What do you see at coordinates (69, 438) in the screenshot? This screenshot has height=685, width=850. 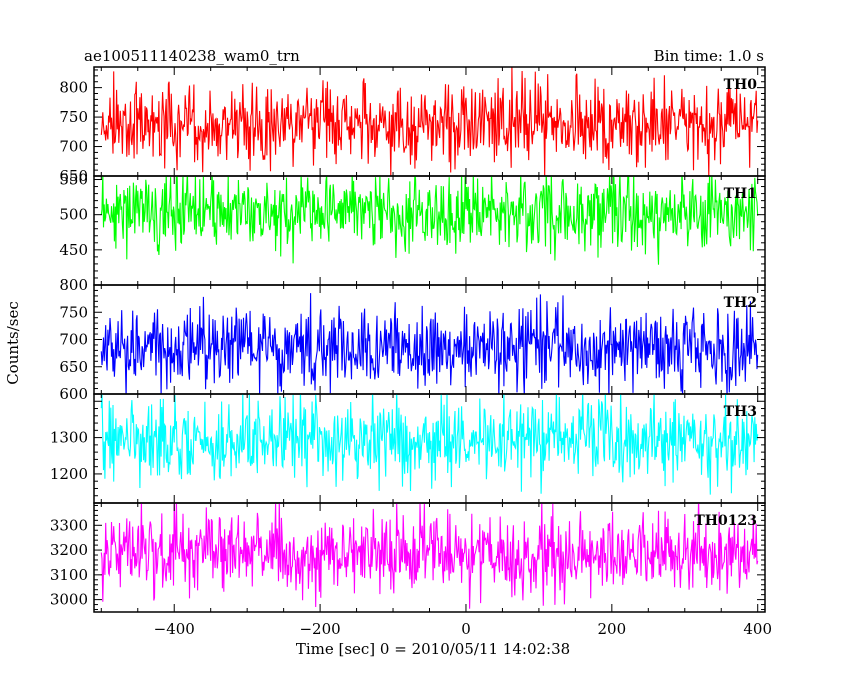 I see `y-tick-label: 1300` at bounding box center [69, 438].